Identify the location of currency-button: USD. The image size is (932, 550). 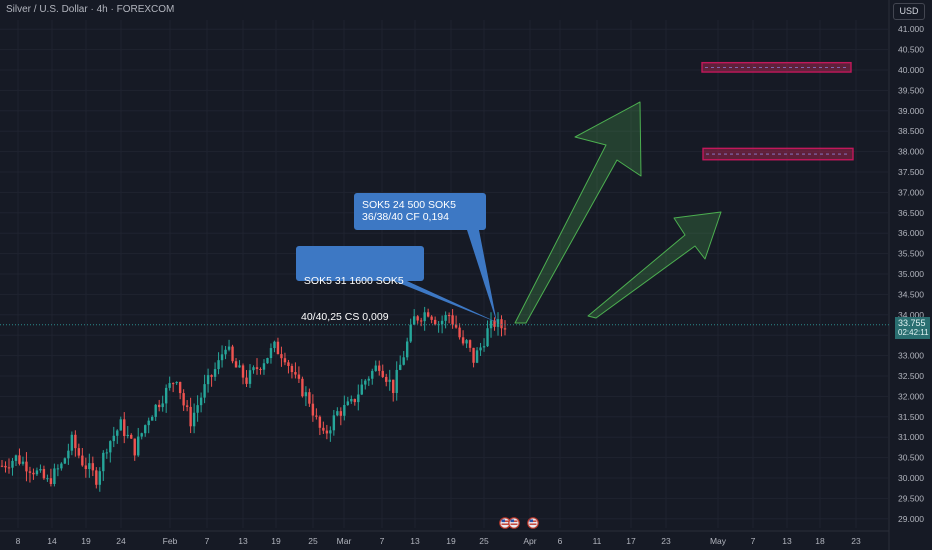
(909, 11).